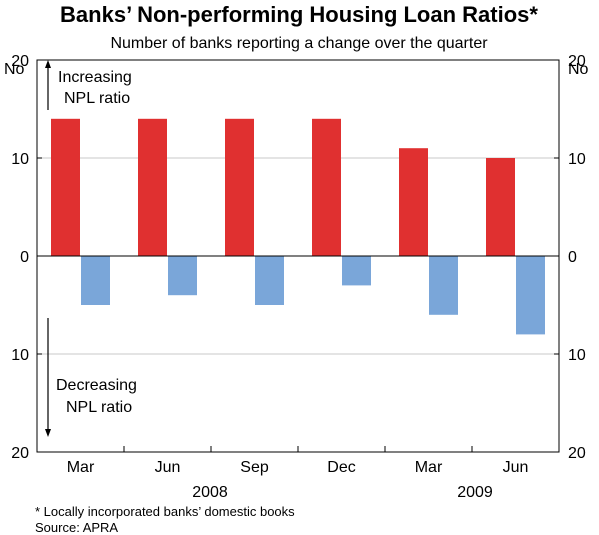 The width and height of the screenshot is (599, 535). I want to click on up-arrowhead-icon, so click(48, 64).